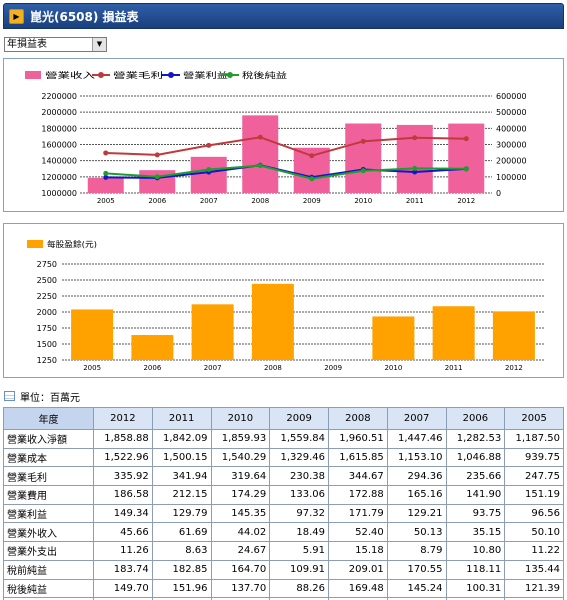 The height and width of the screenshot is (600, 567). I want to click on legend-label: 營業收入, so click(70, 75).